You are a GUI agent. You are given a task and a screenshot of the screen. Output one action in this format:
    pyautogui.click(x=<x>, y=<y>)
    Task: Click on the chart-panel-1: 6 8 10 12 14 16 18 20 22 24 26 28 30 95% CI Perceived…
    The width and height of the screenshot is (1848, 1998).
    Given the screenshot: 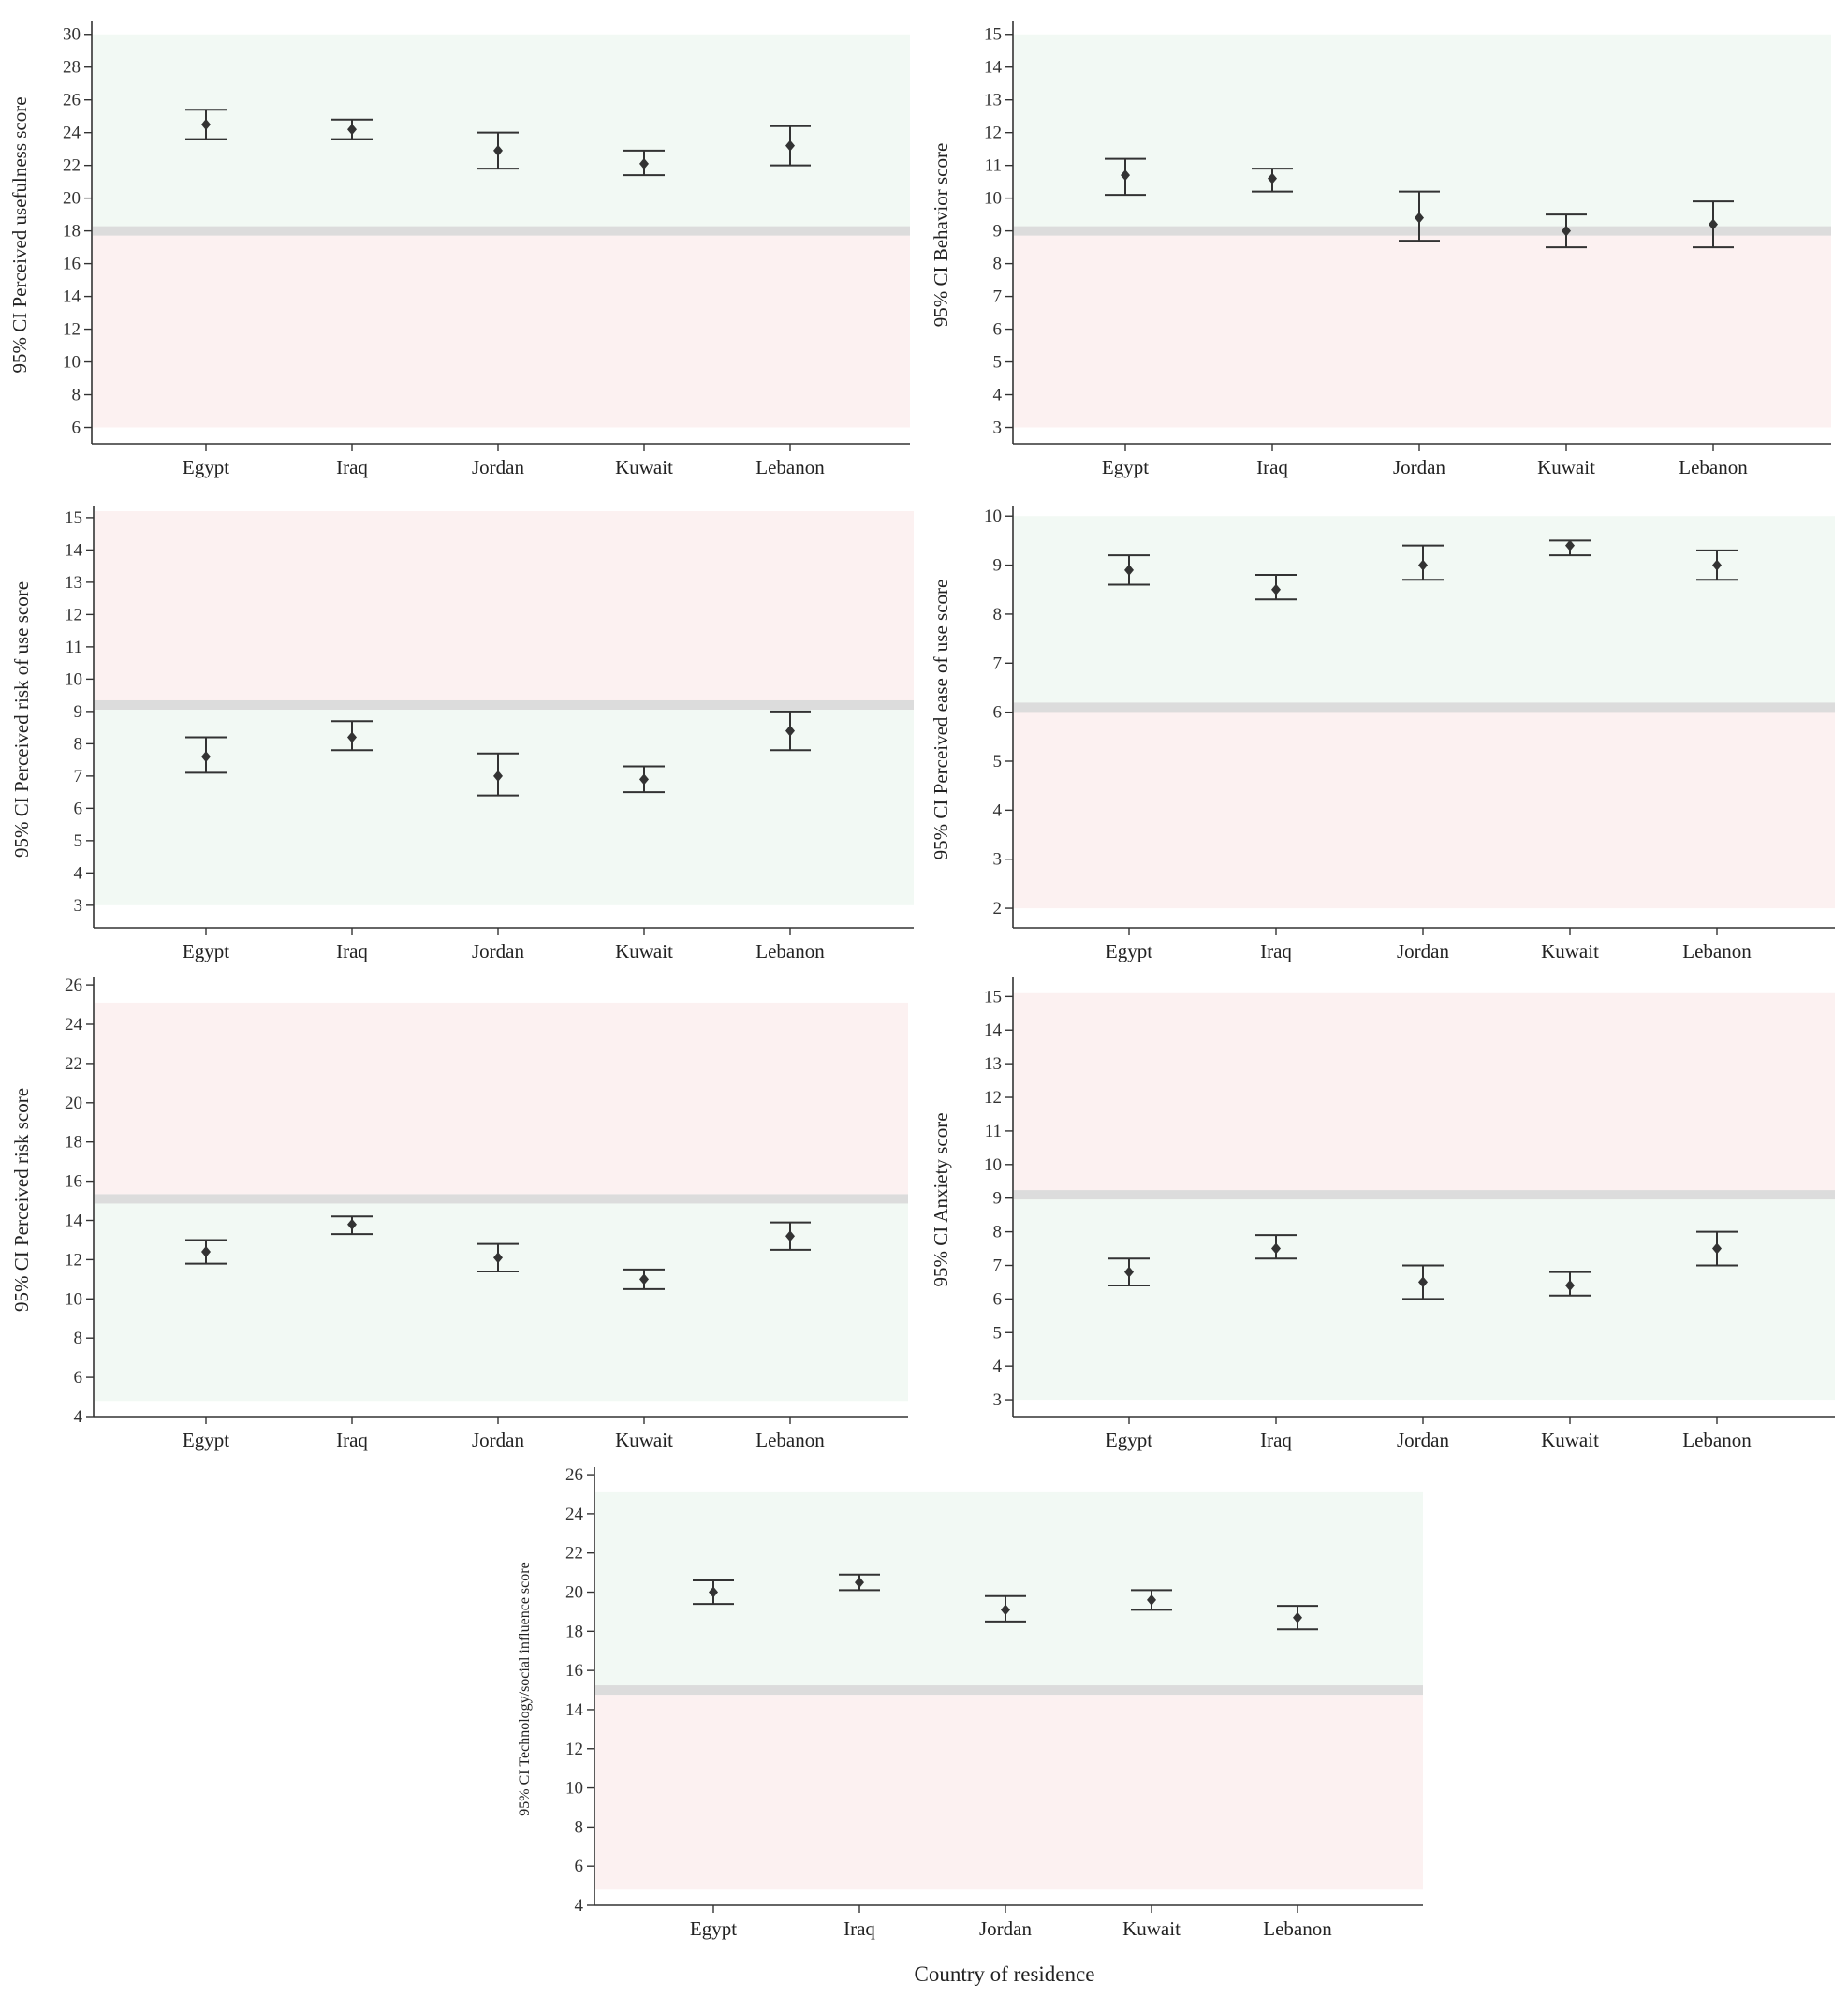 What is the action you would take?
    pyautogui.click(x=459, y=250)
    